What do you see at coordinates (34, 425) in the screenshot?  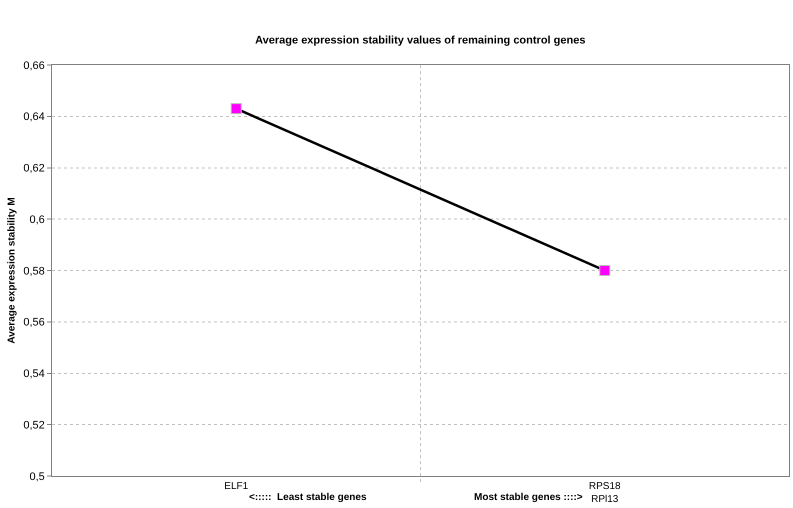 I see `y-tick-label: 0,52` at bounding box center [34, 425].